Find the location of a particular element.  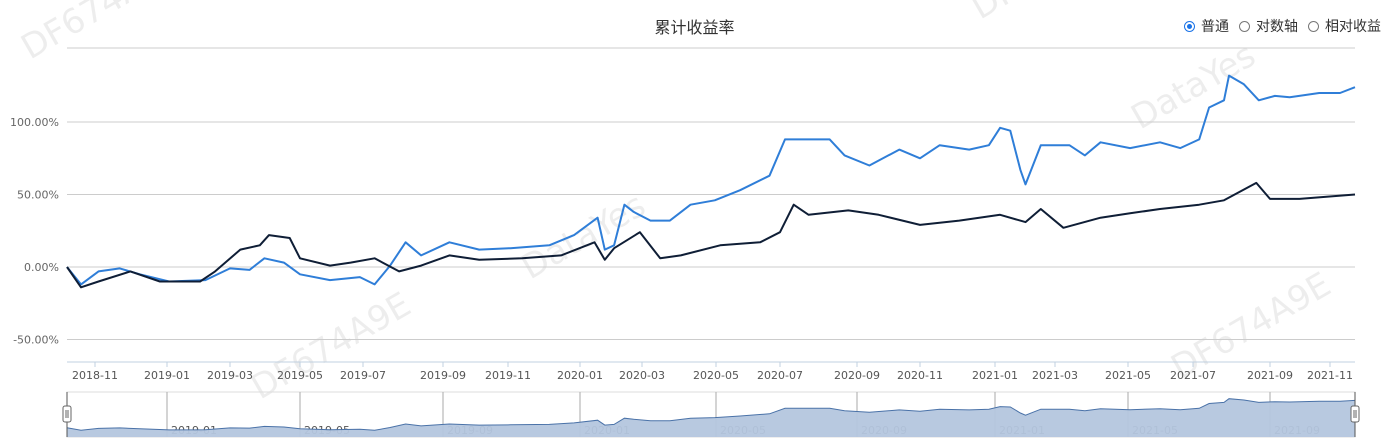

x-tick-label: 2020-03 is located at coordinates (642, 375).